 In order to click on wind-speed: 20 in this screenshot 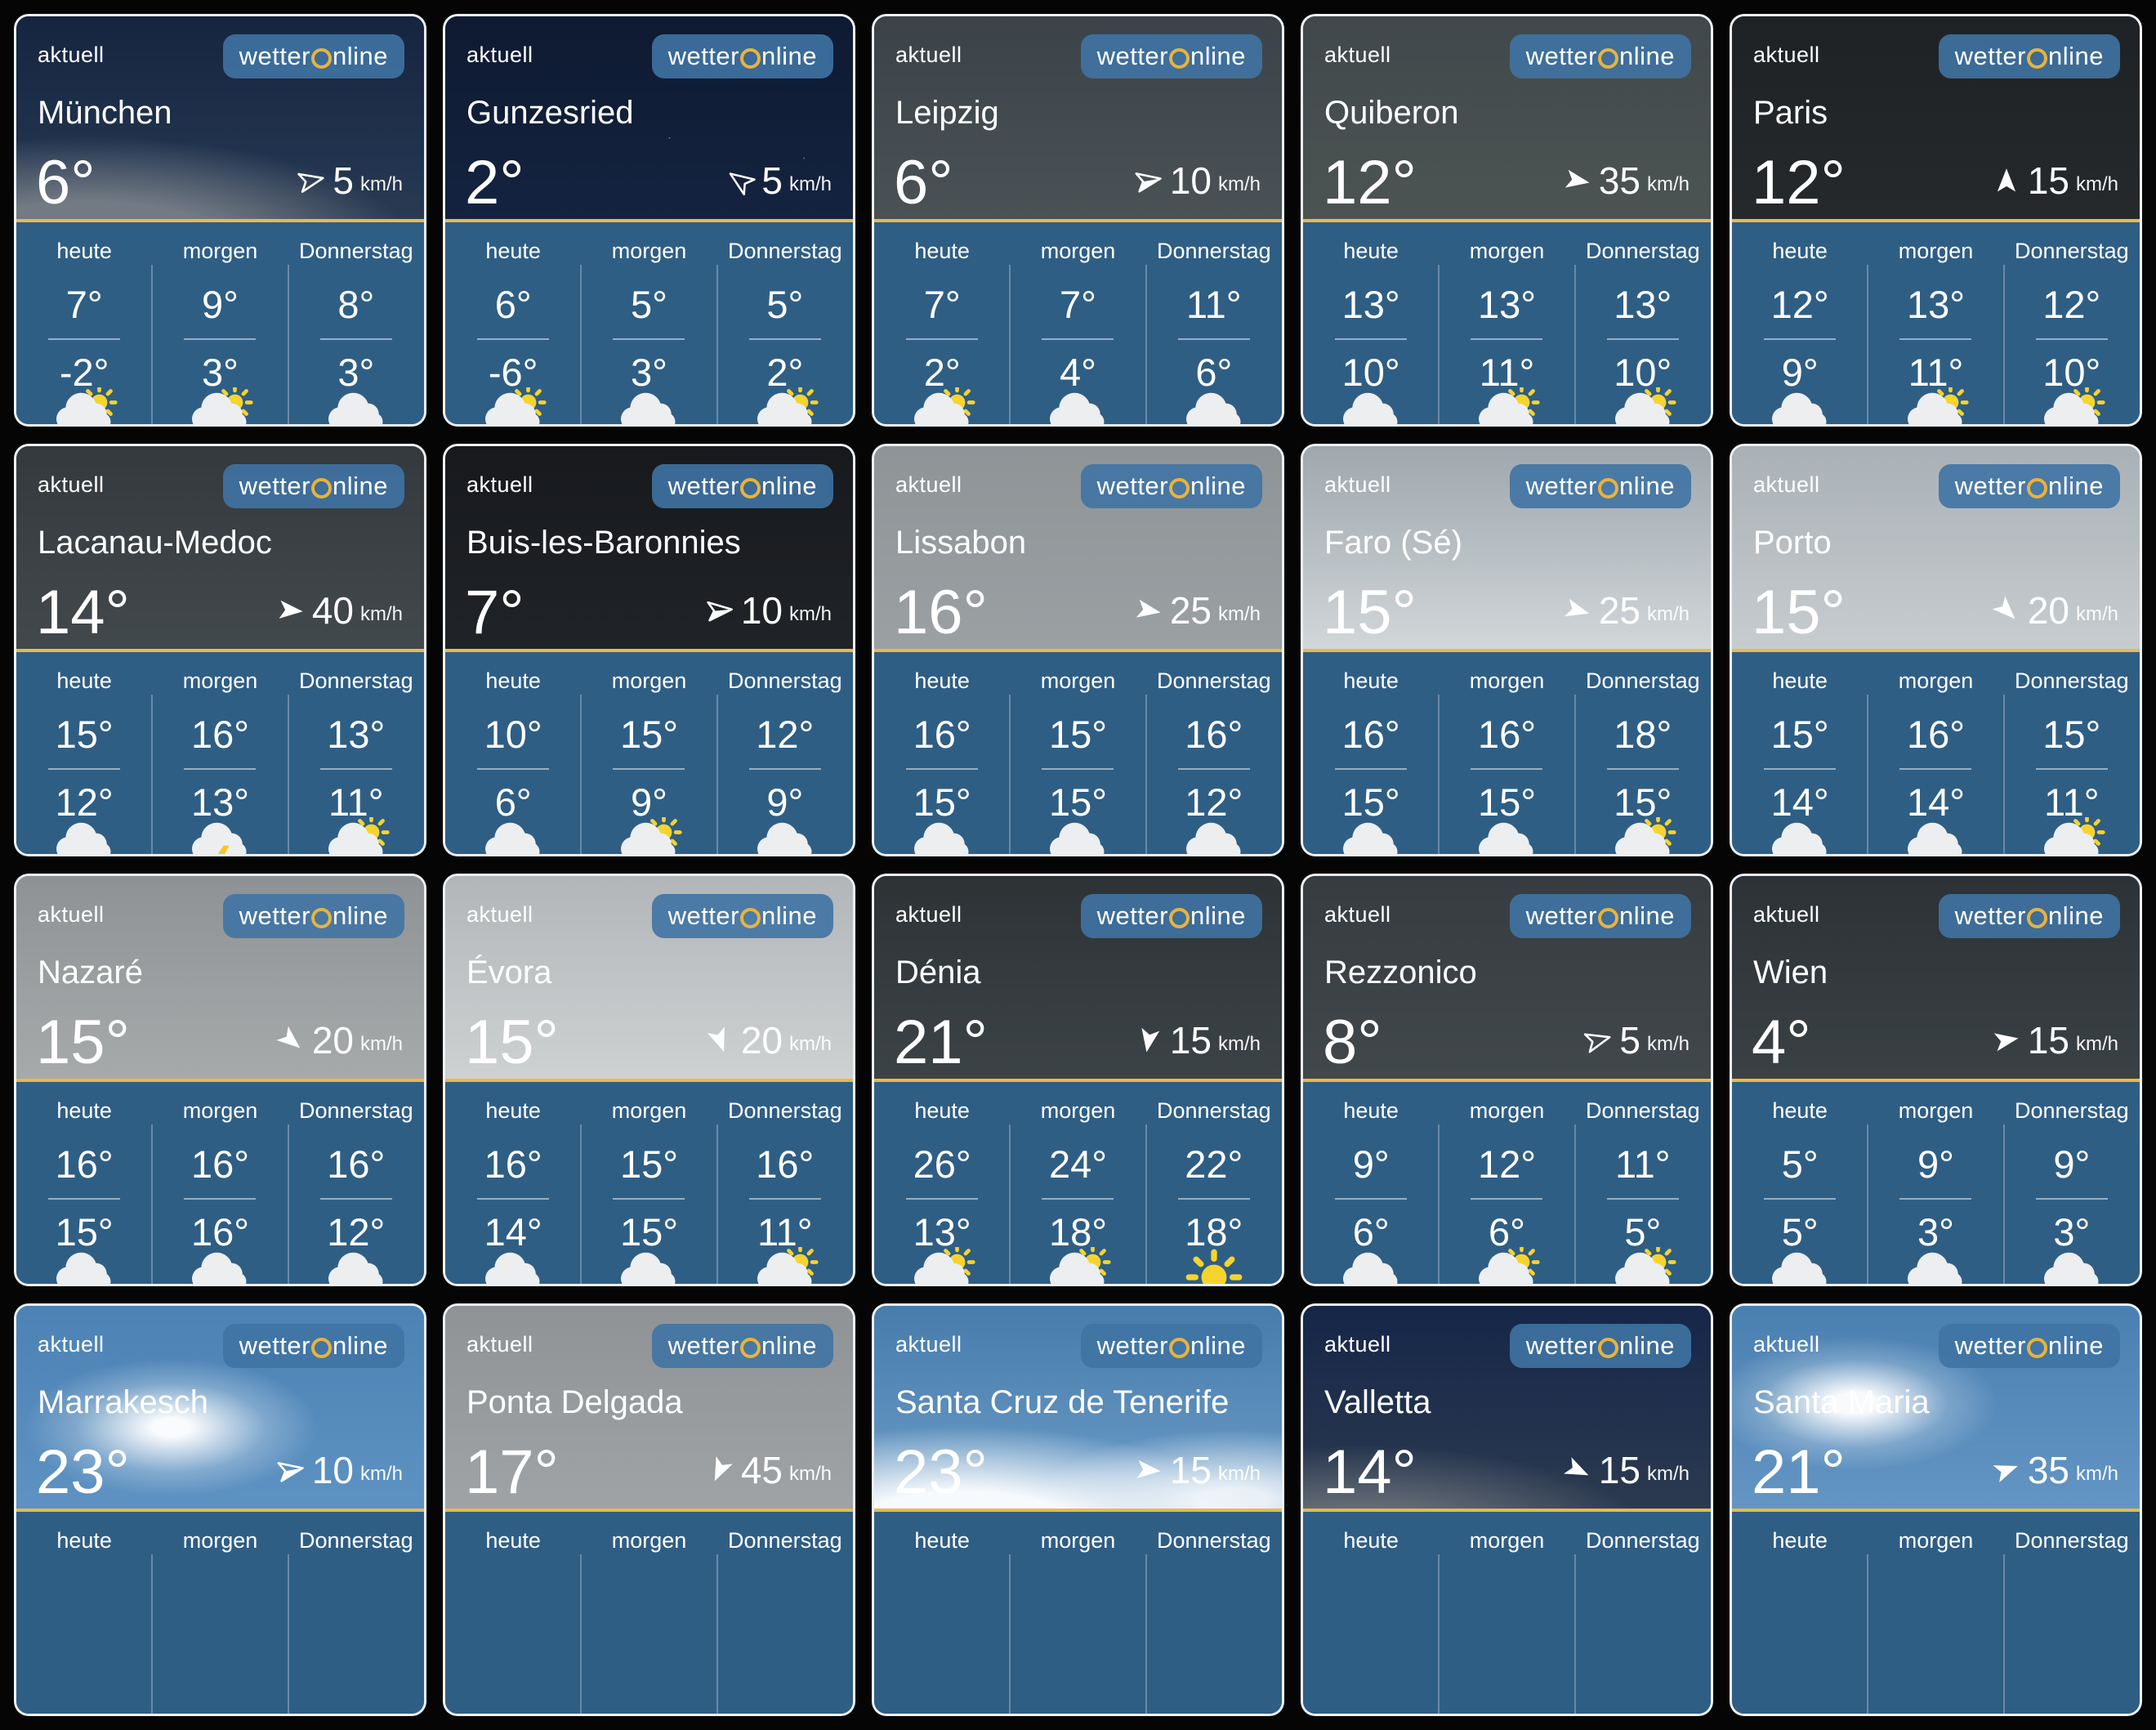, I will do `click(761, 1040)`.